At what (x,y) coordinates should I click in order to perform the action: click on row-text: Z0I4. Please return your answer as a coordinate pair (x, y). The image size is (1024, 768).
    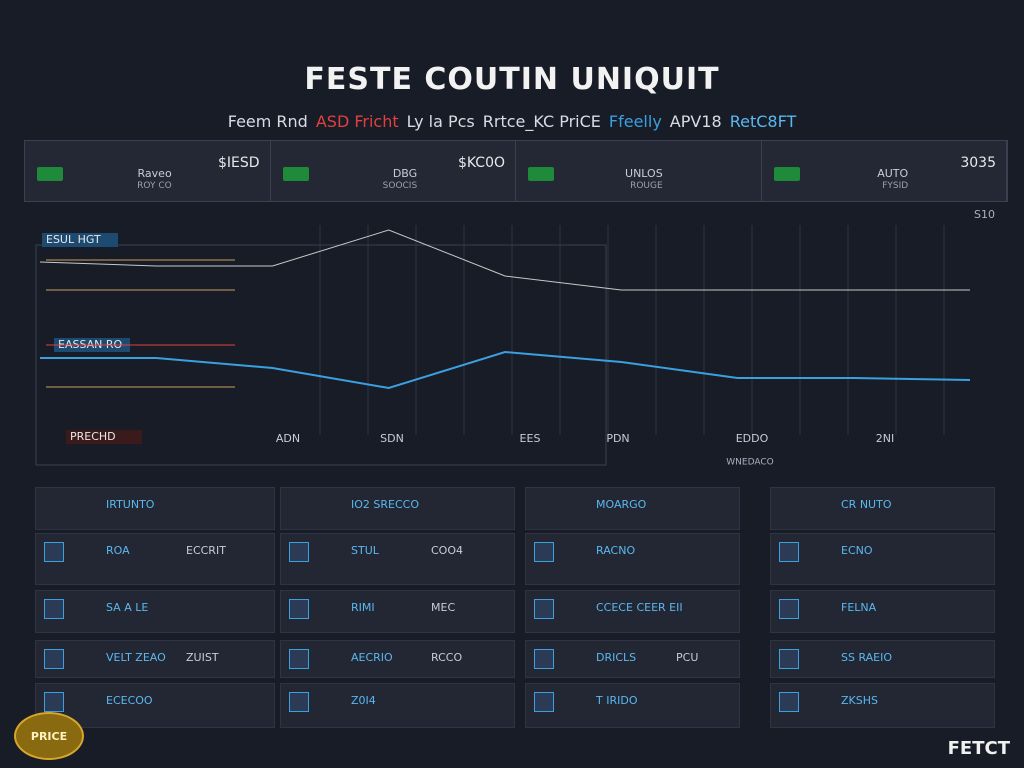
    Looking at the image, I should click on (363, 700).